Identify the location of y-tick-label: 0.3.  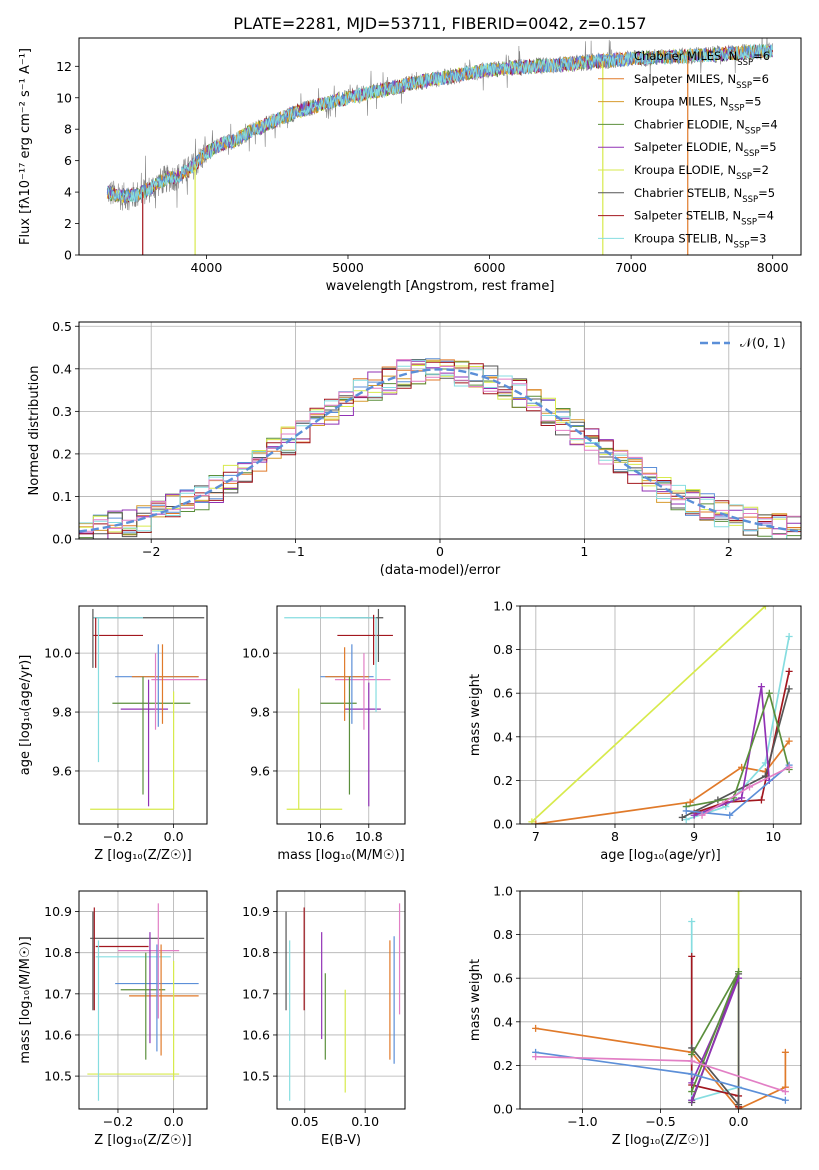
(62, 411).